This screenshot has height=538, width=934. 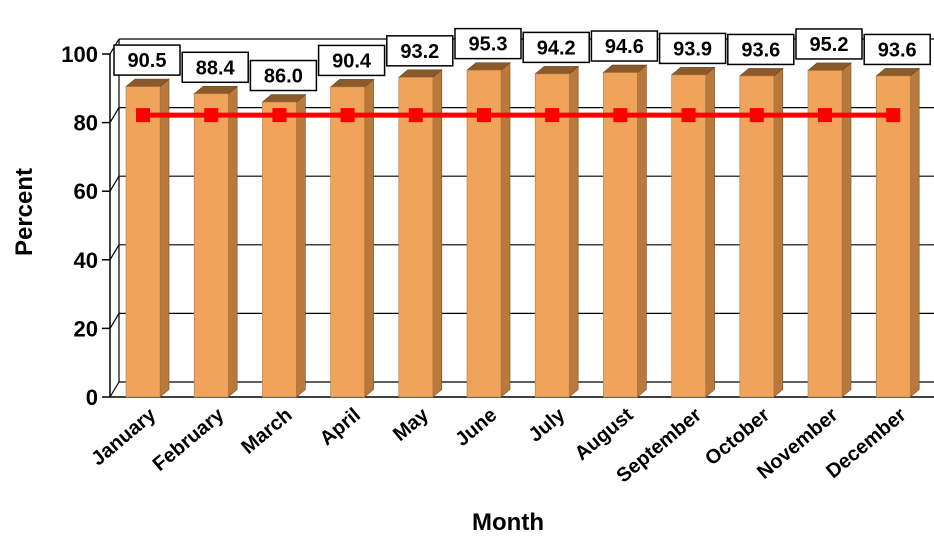 I want to click on data-label-text: 88.4, so click(x=216, y=68).